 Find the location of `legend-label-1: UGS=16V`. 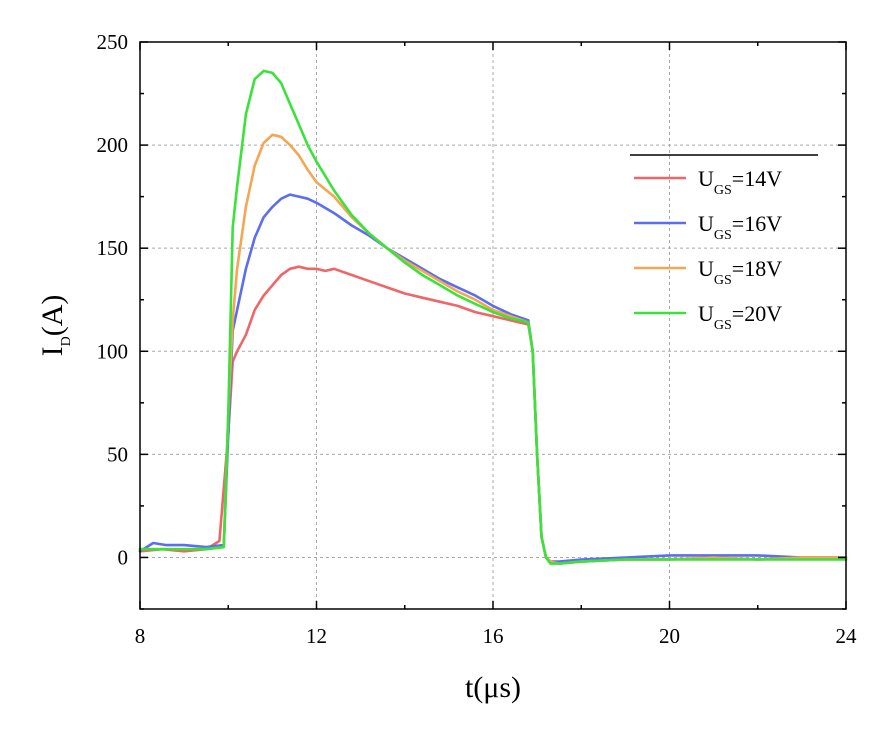

legend-label-1: UGS=16V is located at coordinates (740, 227).